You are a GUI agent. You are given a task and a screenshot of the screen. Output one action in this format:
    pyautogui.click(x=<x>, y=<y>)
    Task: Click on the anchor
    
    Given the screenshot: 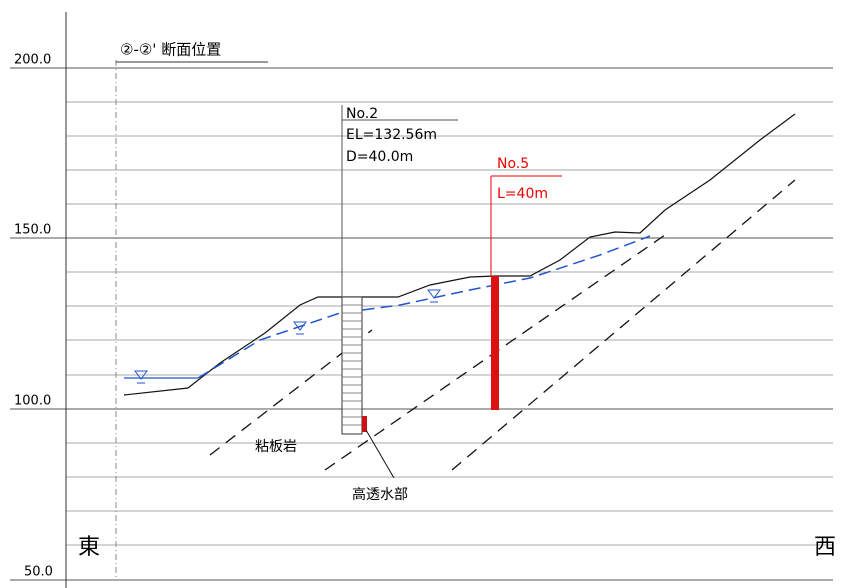 What is the action you would take?
    pyautogui.click(x=526, y=292)
    